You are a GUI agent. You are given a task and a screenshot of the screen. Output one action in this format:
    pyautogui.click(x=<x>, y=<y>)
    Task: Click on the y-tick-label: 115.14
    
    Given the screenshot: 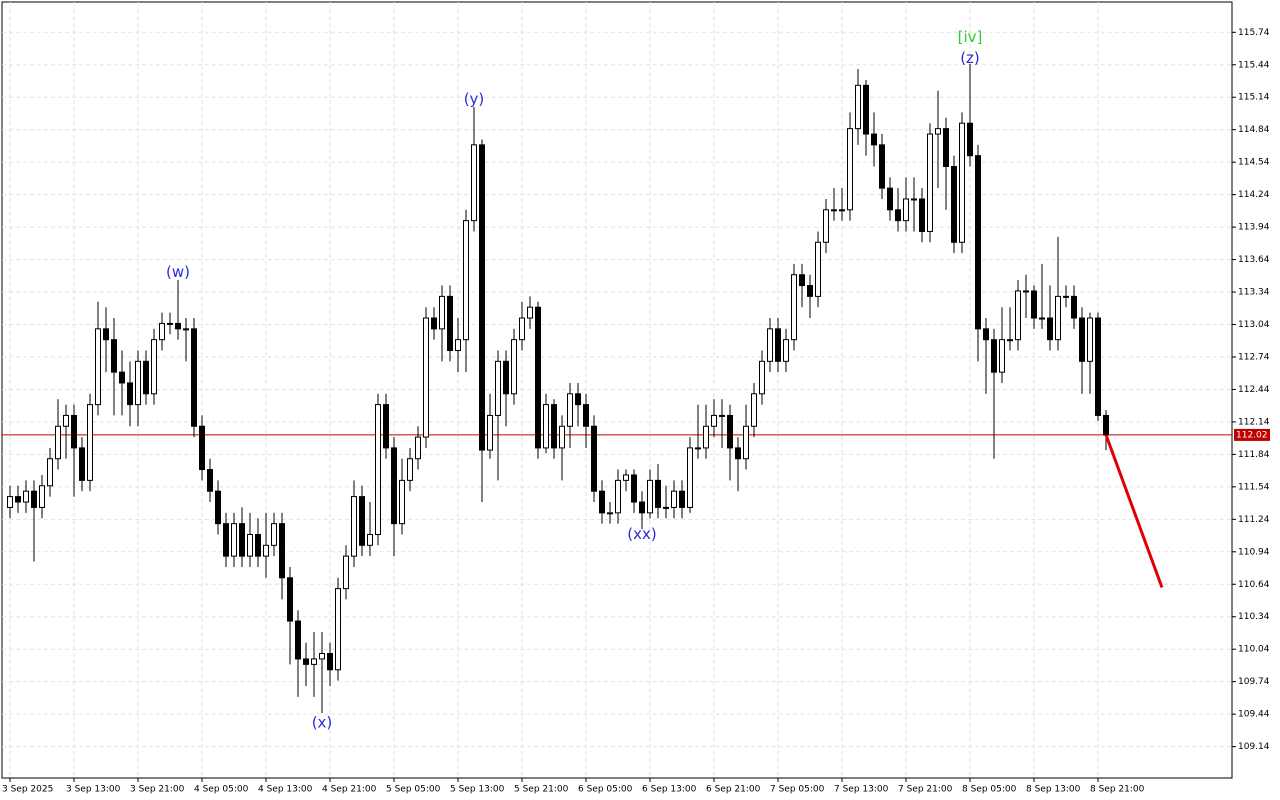 What is the action you would take?
    pyautogui.click(x=1254, y=98)
    